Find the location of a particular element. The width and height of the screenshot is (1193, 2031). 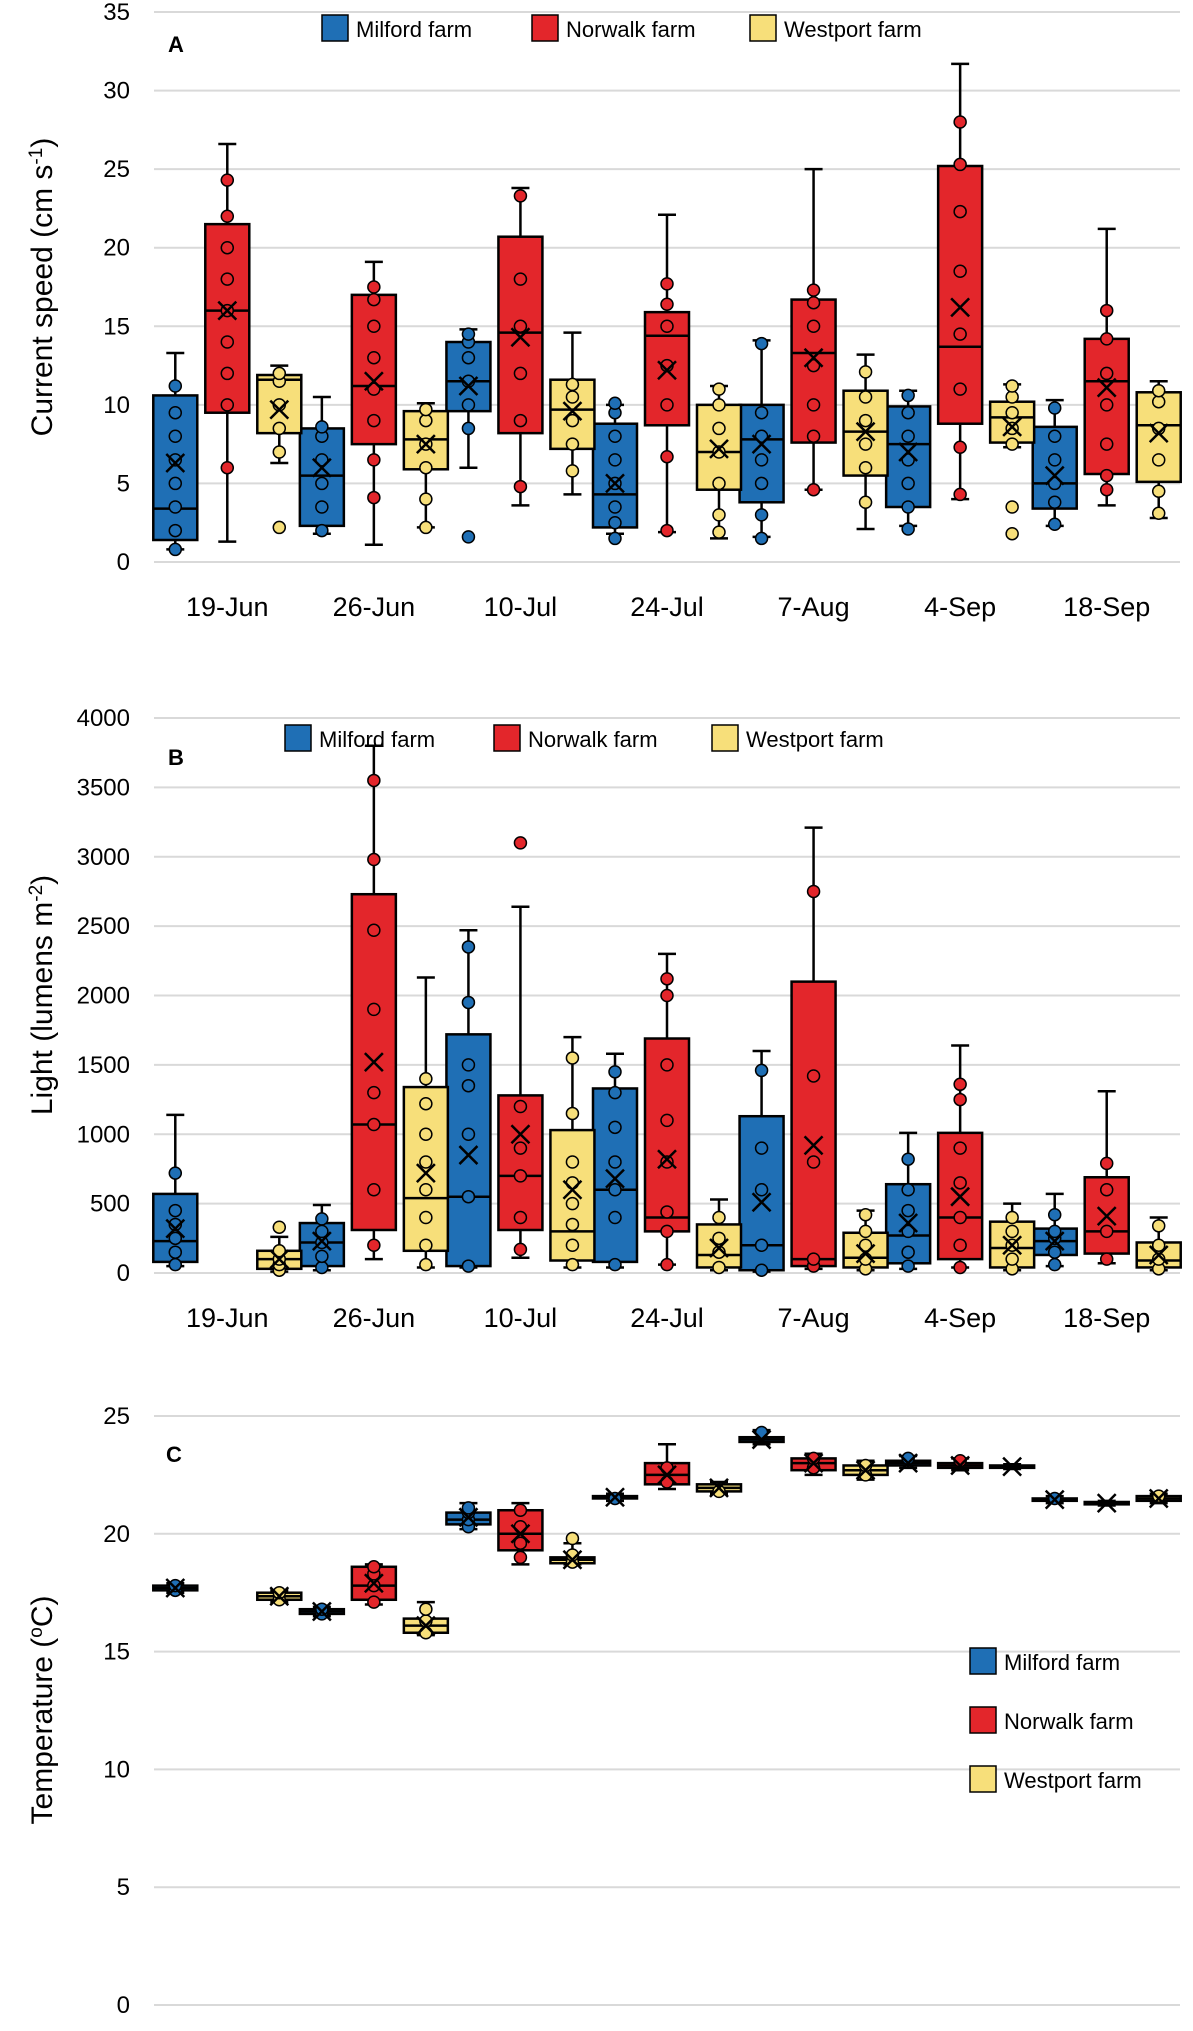

x-tick-label: 18-Sep is located at coordinates (1106, 607).